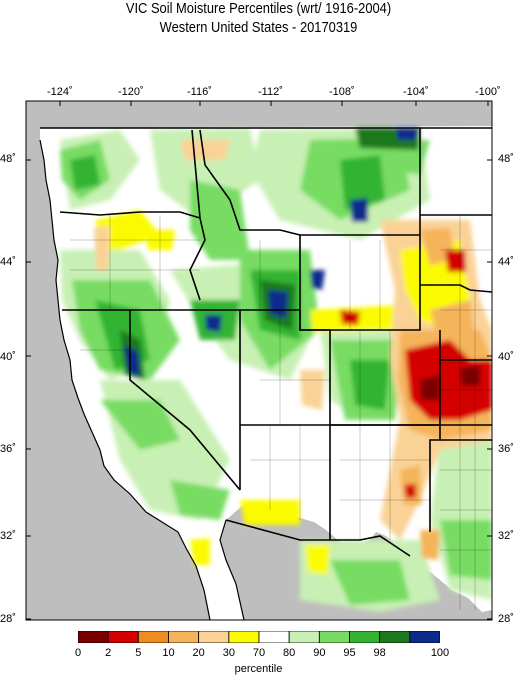 Image resolution: width=517 pixels, height=679 pixels. I want to click on legend-colorbar, so click(259, 637).